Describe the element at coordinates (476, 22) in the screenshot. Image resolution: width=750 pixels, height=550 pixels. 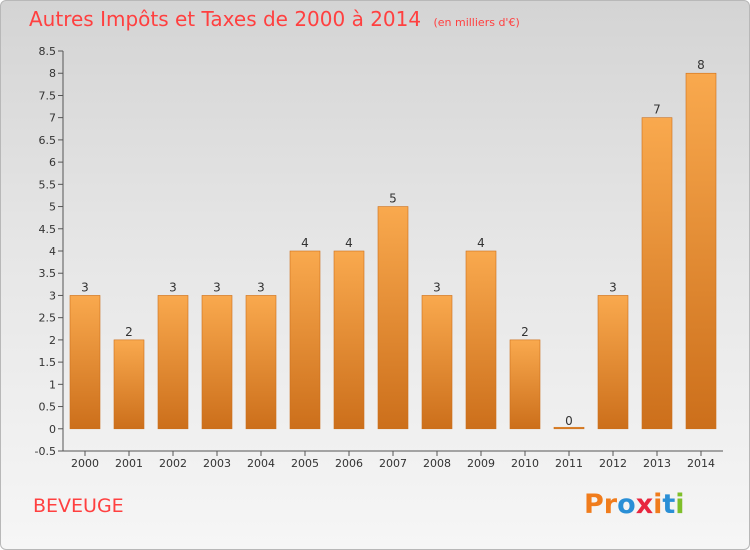
I see `chart-unit: (en milliers d'€)` at that location.